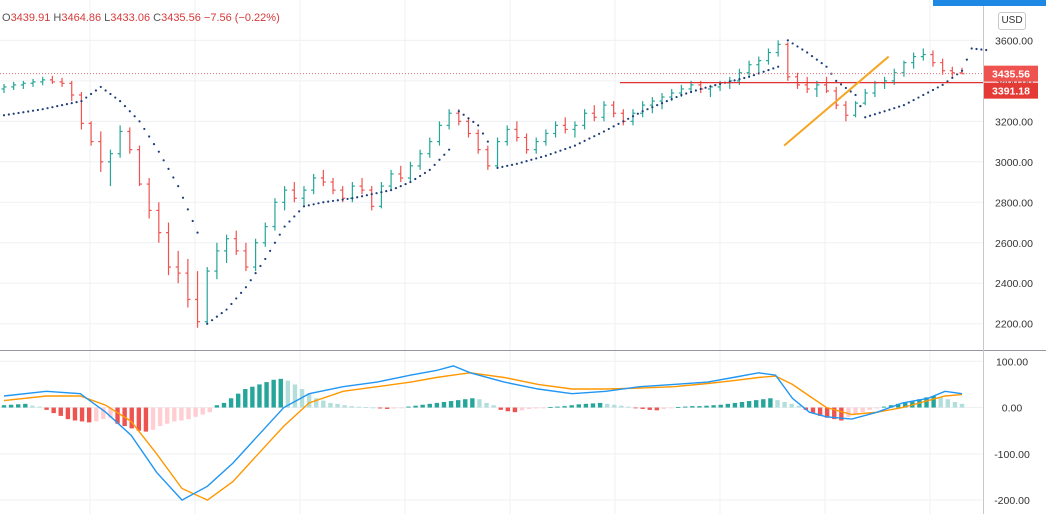 The width and height of the screenshot is (1046, 514). Describe the element at coordinates (241, 18) in the screenshot. I see `change-value: −7.56 (−0.22%)` at that location.